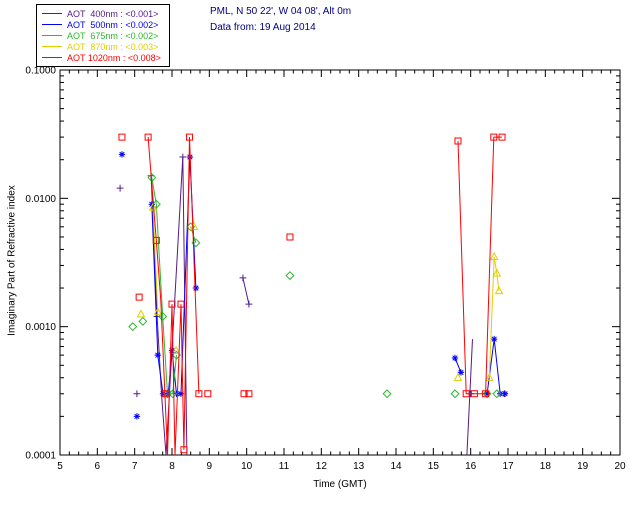 This screenshot has width=640, height=512. Describe the element at coordinates (471, 466) in the screenshot. I see `x-tick-label: 16` at that location.